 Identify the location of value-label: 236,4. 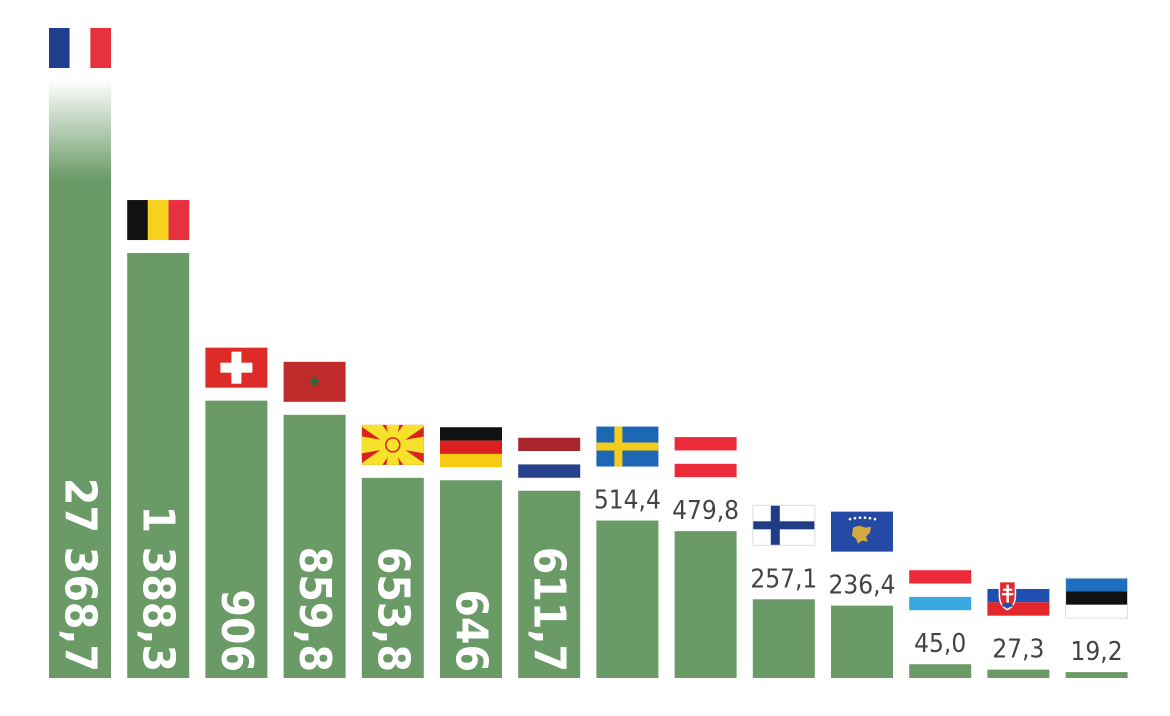
(862, 586).